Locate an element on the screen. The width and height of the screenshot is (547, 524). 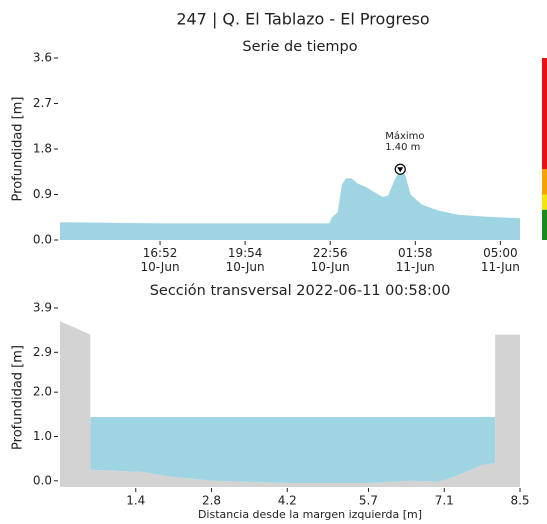
x-tick-label: 5.7 is located at coordinates (368, 501).